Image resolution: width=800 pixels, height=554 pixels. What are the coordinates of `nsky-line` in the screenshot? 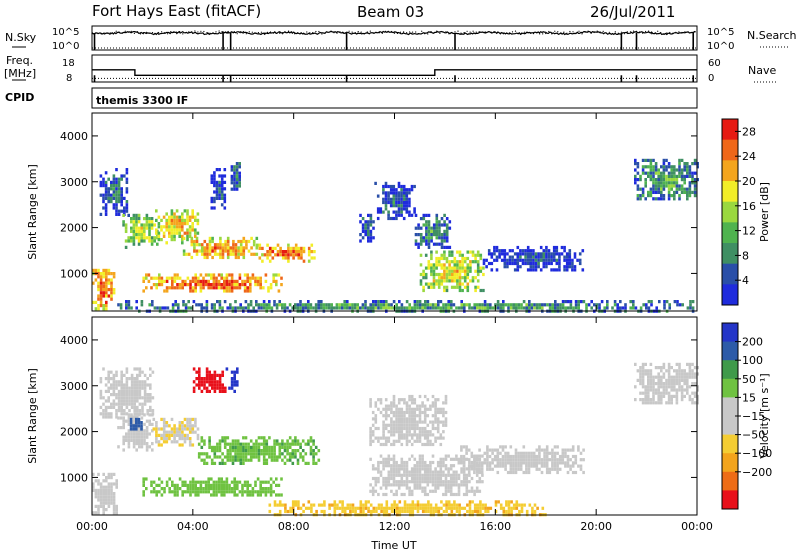 It's located at (393, 33).